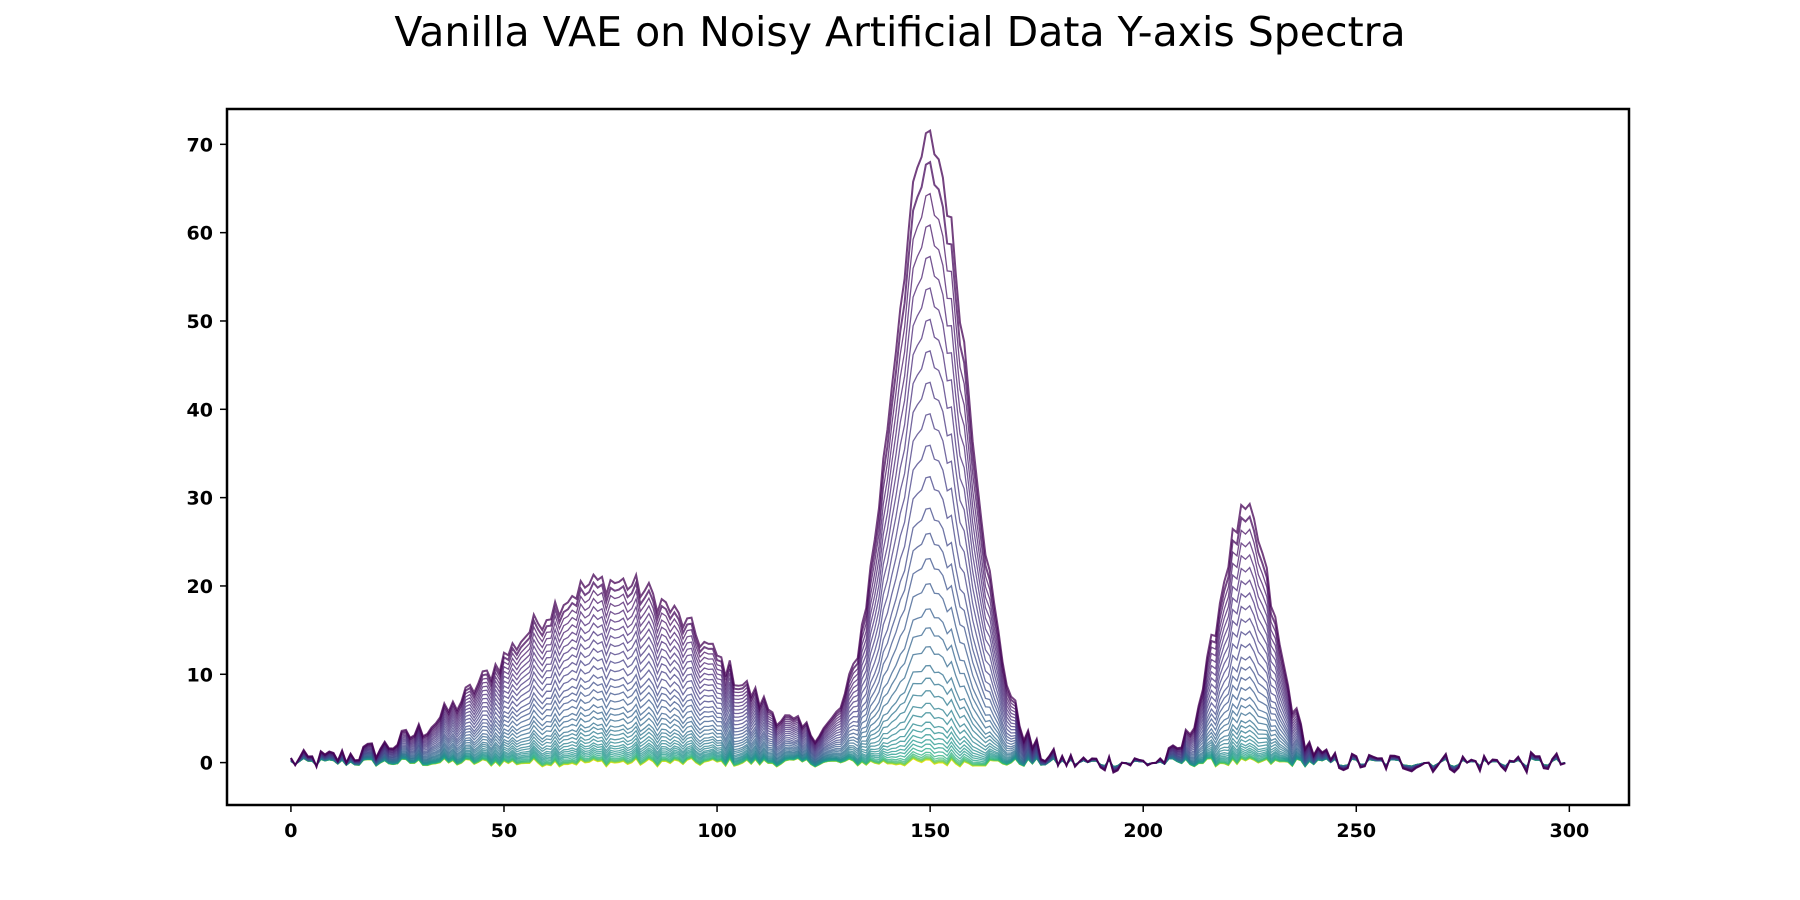 Image resolution: width=1800 pixels, height=900 pixels. What do you see at coordinates (200, 145) in the screenshot?
I see `y-tick-label: 70` at bounding box center [200, 145].